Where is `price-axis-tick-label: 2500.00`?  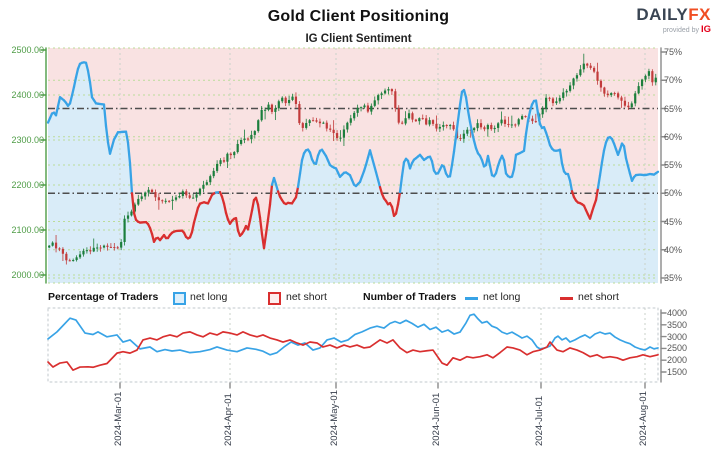 price-axis-tick-label: 2500.00 is located at coordinates (27, 50).